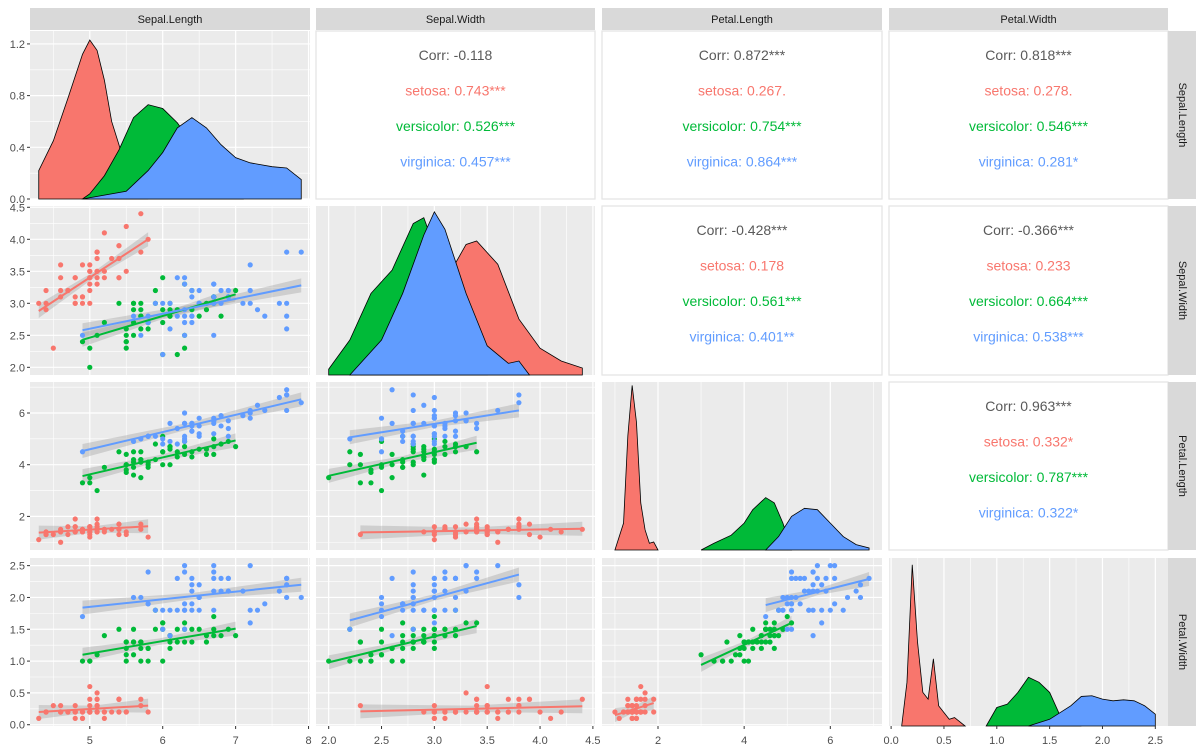 The width and height of the screenshot is (1200, 752). Describe the element at coordinates (455, 642) in the screenshot. I see `panel-Petal.Width-vs-Sepal.Width` at that location.